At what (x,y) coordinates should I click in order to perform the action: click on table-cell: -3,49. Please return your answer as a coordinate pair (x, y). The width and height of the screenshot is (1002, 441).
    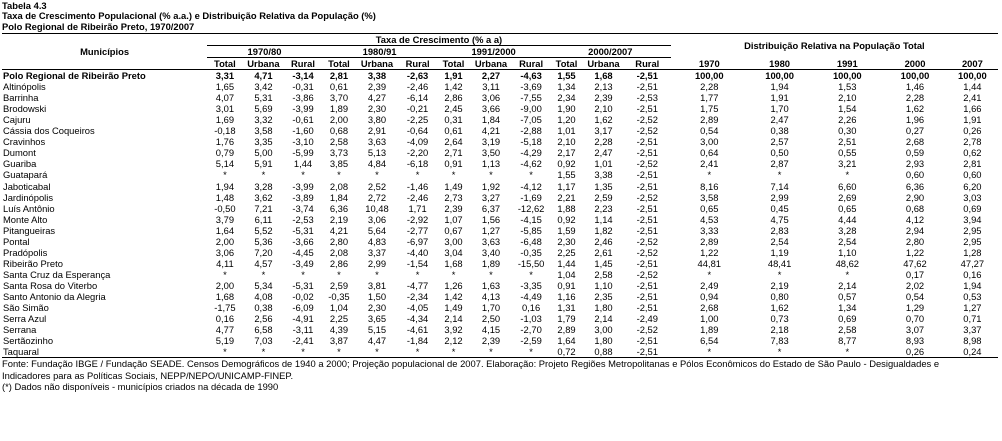
    Looking at the image, I should click on (303, 263).